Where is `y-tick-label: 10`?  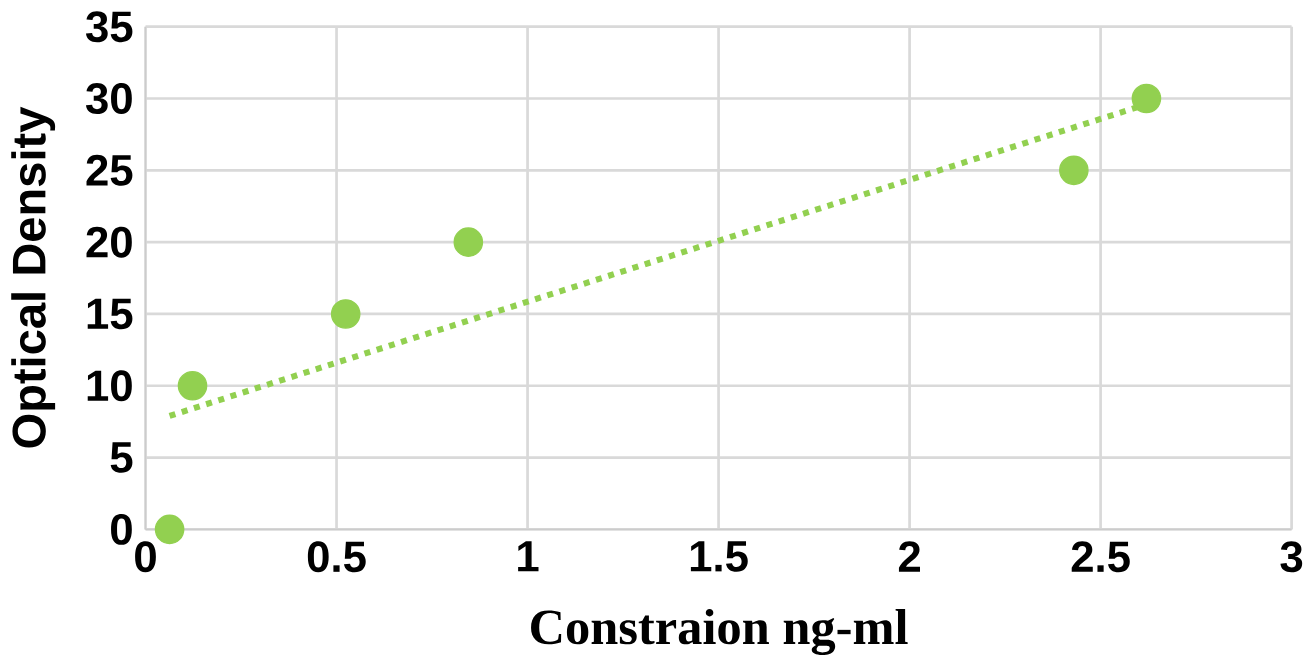 y-tick-label: 10 is located at coordinates (109, 386).